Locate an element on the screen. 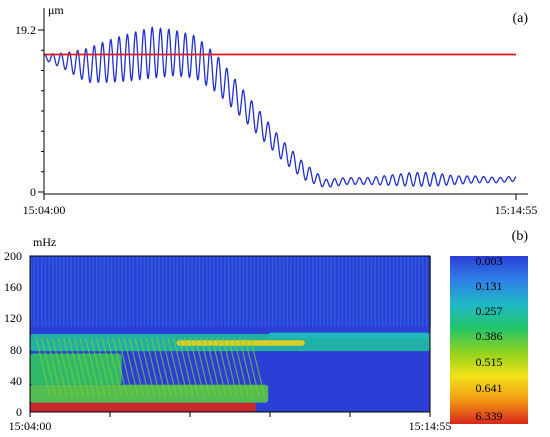 This screenshot has width=550, height=437. panel-b-y-tick-label: 40 is located at coordinates (16, 381).